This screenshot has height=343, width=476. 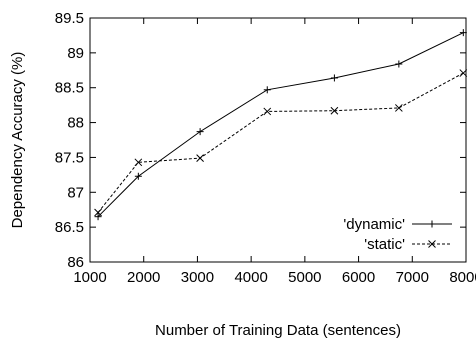 I want to click on y-axis-title: Dependency Accuracy (%), so click(x=17, y=140).